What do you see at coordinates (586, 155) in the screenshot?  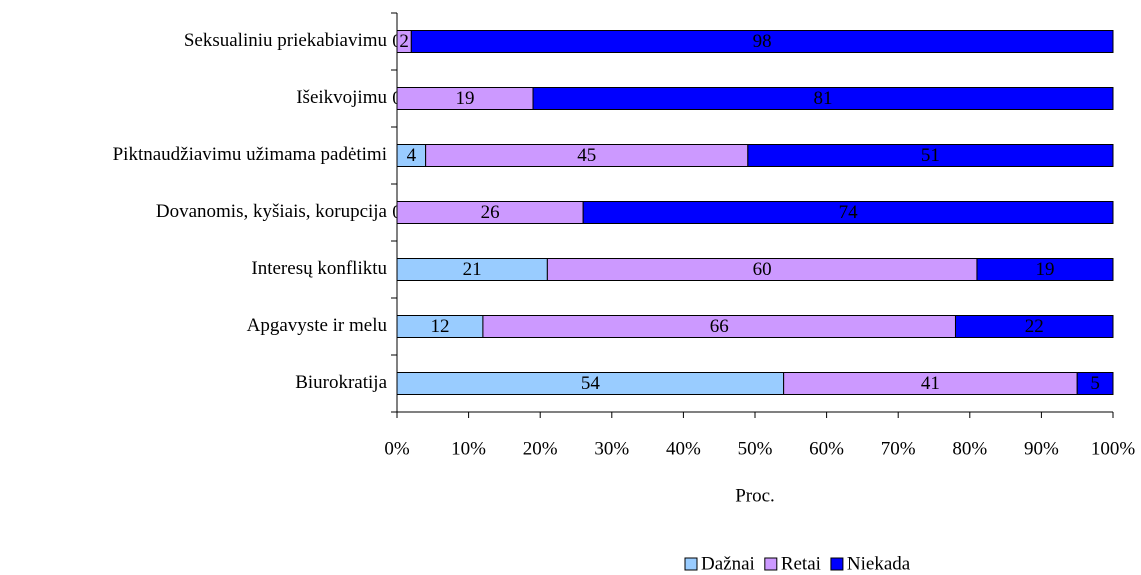 I see `data-label: 45` at bounding box center [586, 155].